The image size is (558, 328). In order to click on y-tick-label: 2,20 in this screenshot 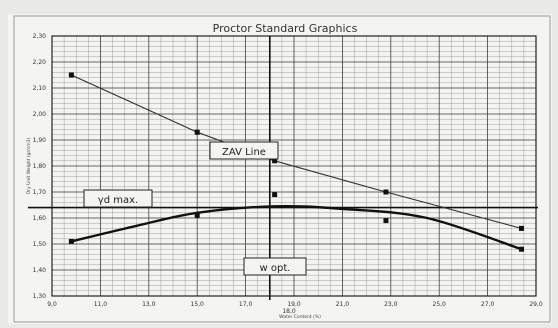, I will do `click(40, 62)`.